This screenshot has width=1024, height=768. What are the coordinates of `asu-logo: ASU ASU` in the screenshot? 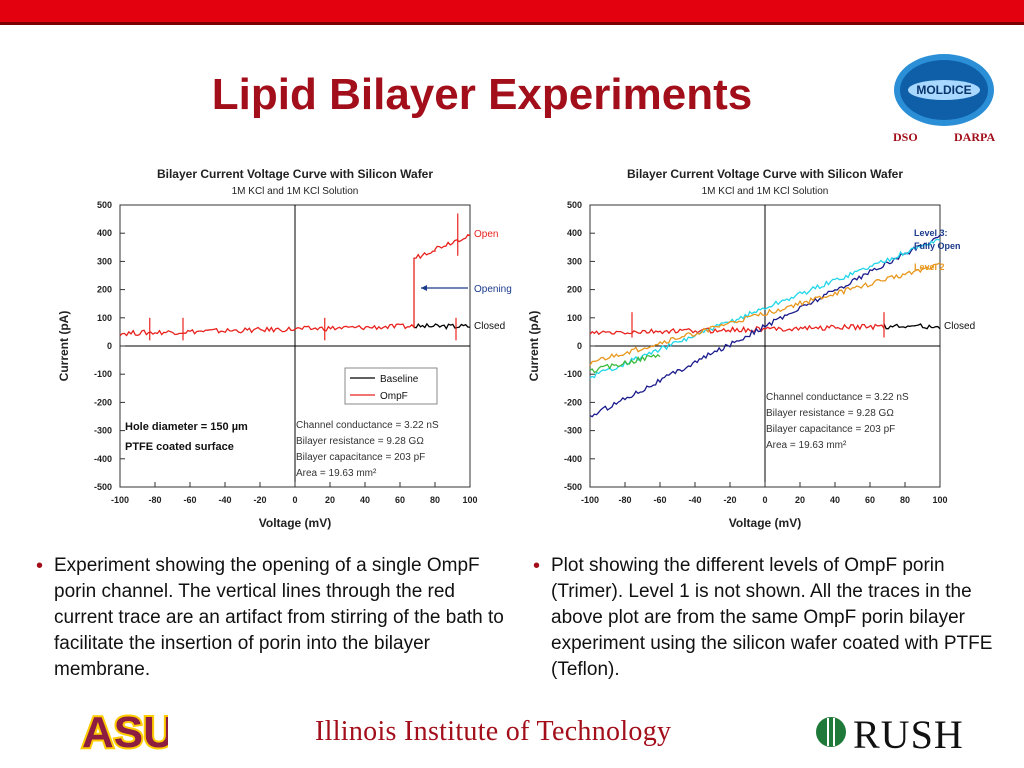 It's located at (127, 733).